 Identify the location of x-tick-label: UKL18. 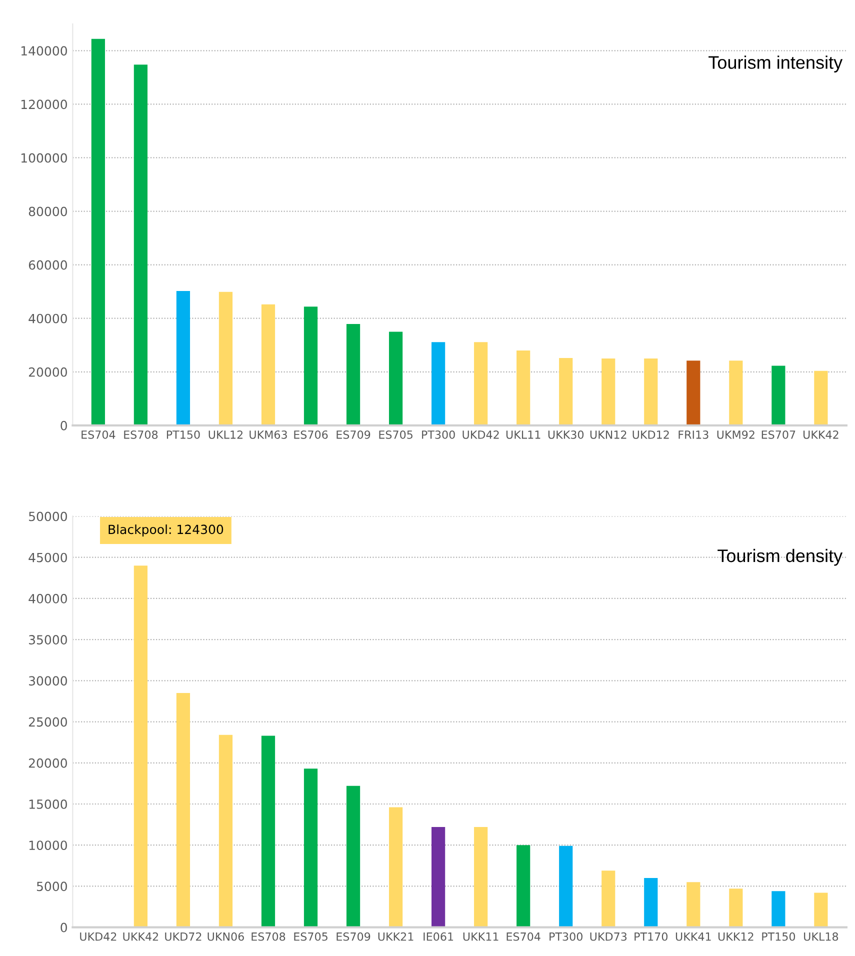
(821, 936).